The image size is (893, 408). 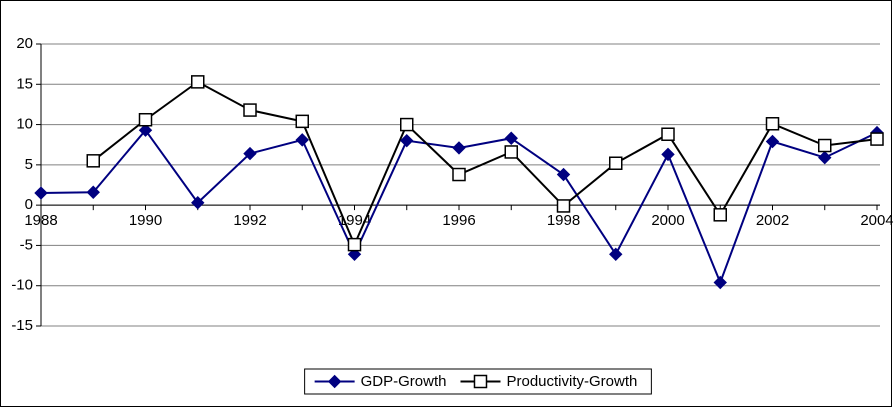 What do you see at coordinates (772, 220) in the screenshot?
I see `x-tick-label: 2002` at bounding box center [772, 220].